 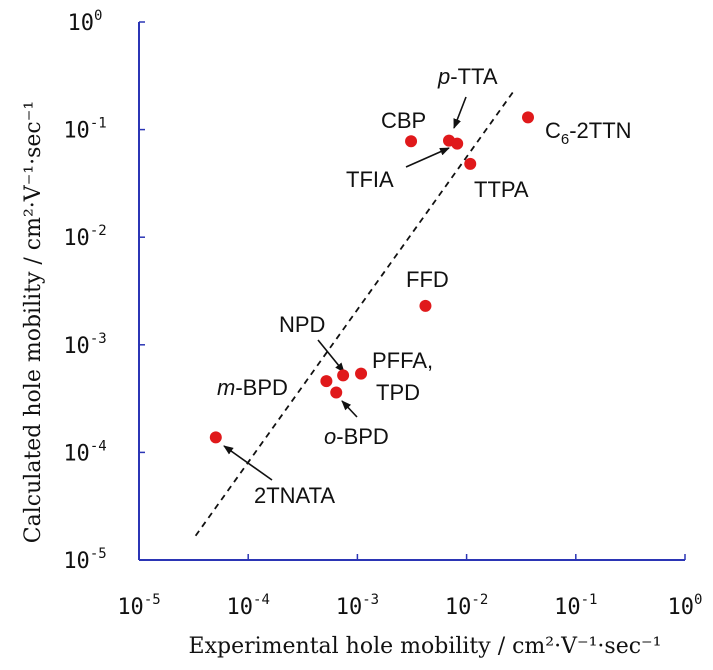 I want to click on y-tick-label: 10⁻⁵, so click(x=84, y=560).